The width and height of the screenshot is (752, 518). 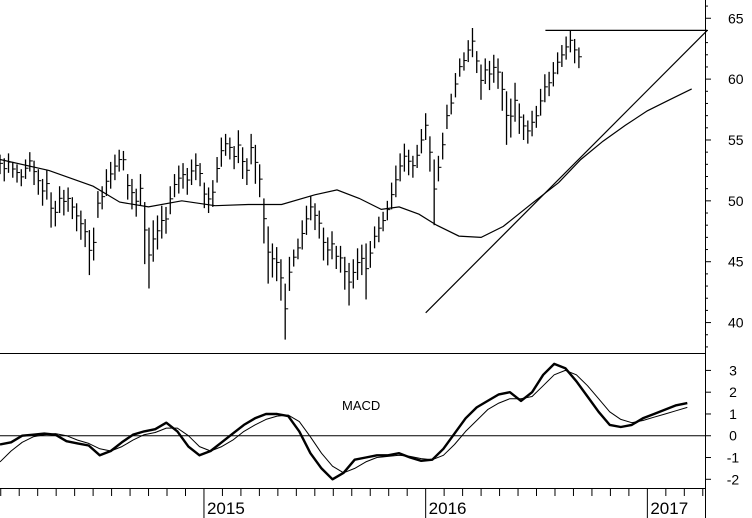 I want to click on x-tick-label: 2015, so click(x=226, y=508).